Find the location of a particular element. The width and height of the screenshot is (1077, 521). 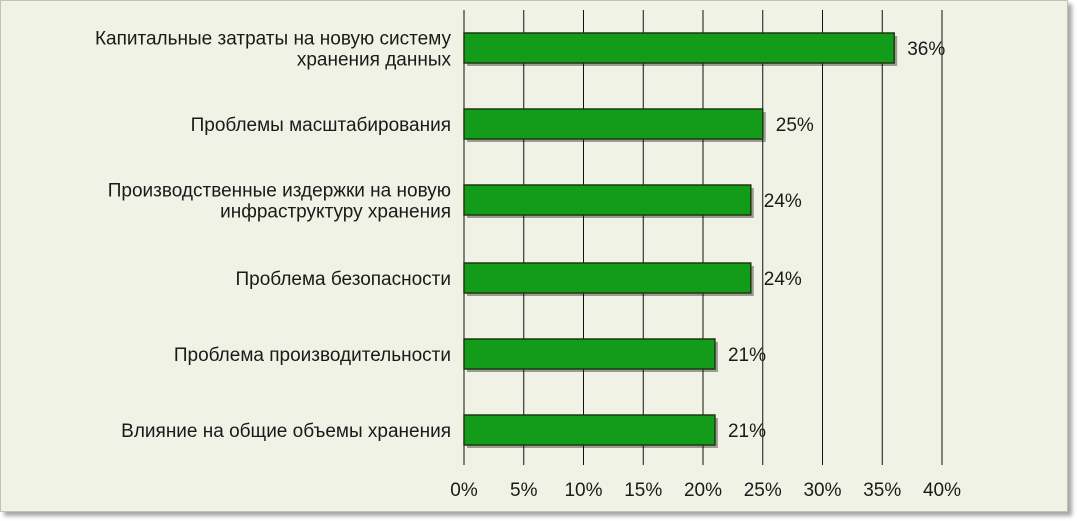

x-tick-label: 10% is located at coordinates (583, 490).